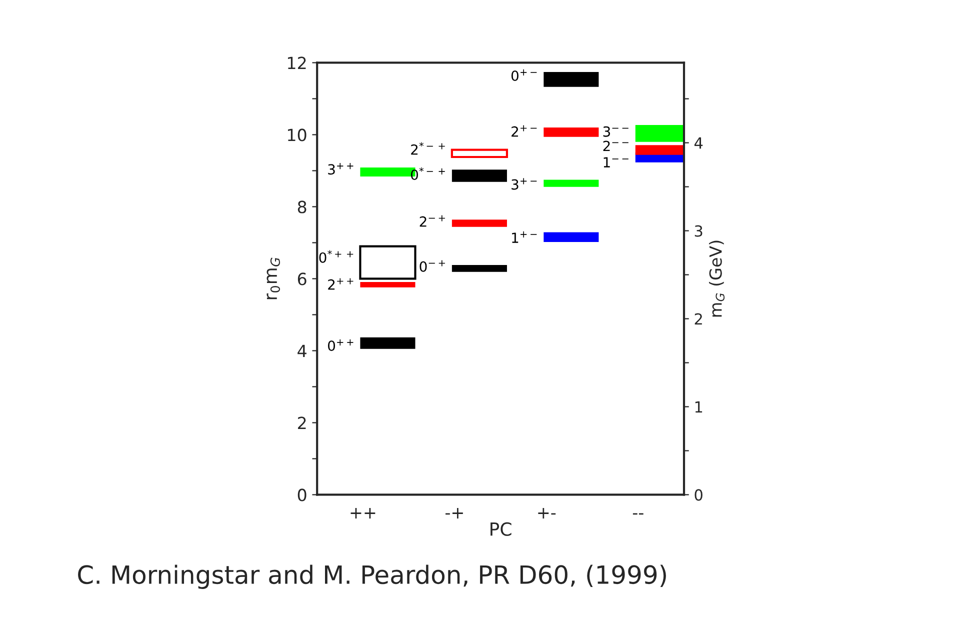 The width and height of the screenshot is (958, 627). Describe the element at coordinates (372, 576) in the screenshot. I see `text: C. Morningstar and M. Peardon, PR D60, (1999)` at that location.